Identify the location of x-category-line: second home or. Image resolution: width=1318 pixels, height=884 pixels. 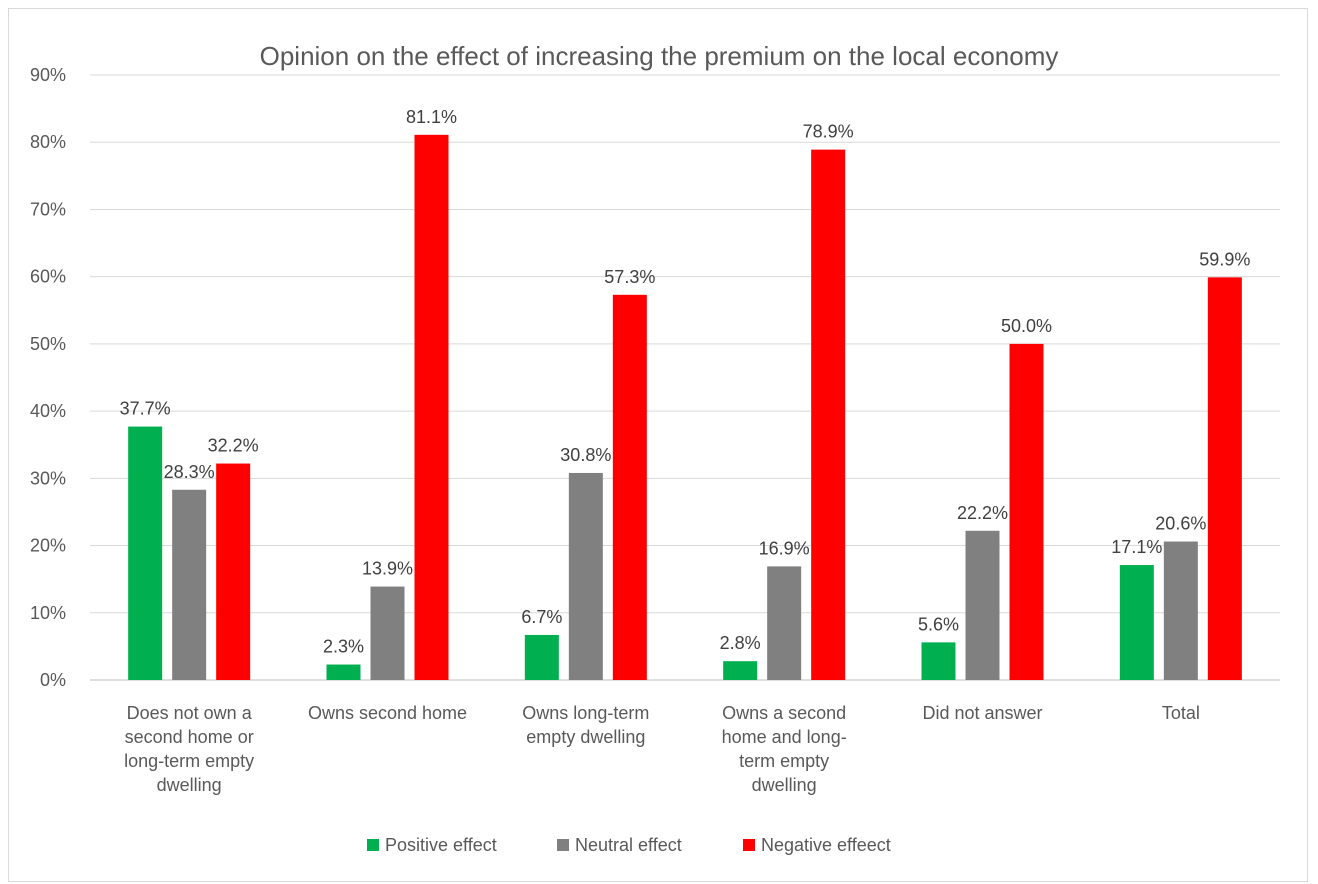
(189, 737).